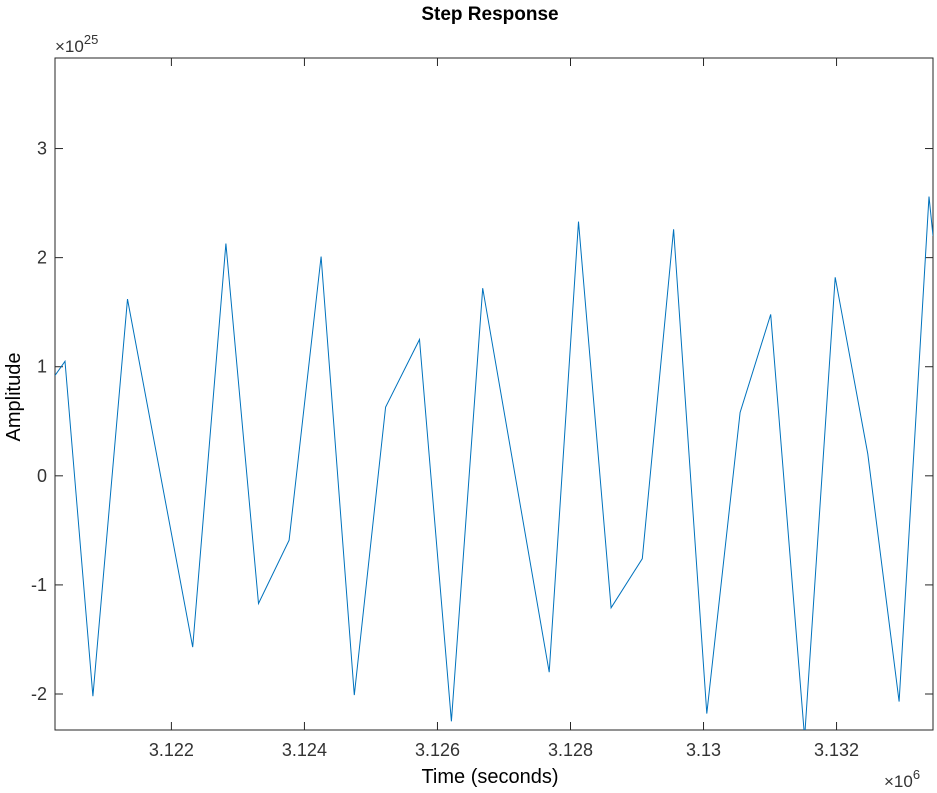 This screenshot has height=793, width=937. Describe the element at coordinates (836, 750) in the screenshot. I see `x-tick-label: 3.132` at that location.